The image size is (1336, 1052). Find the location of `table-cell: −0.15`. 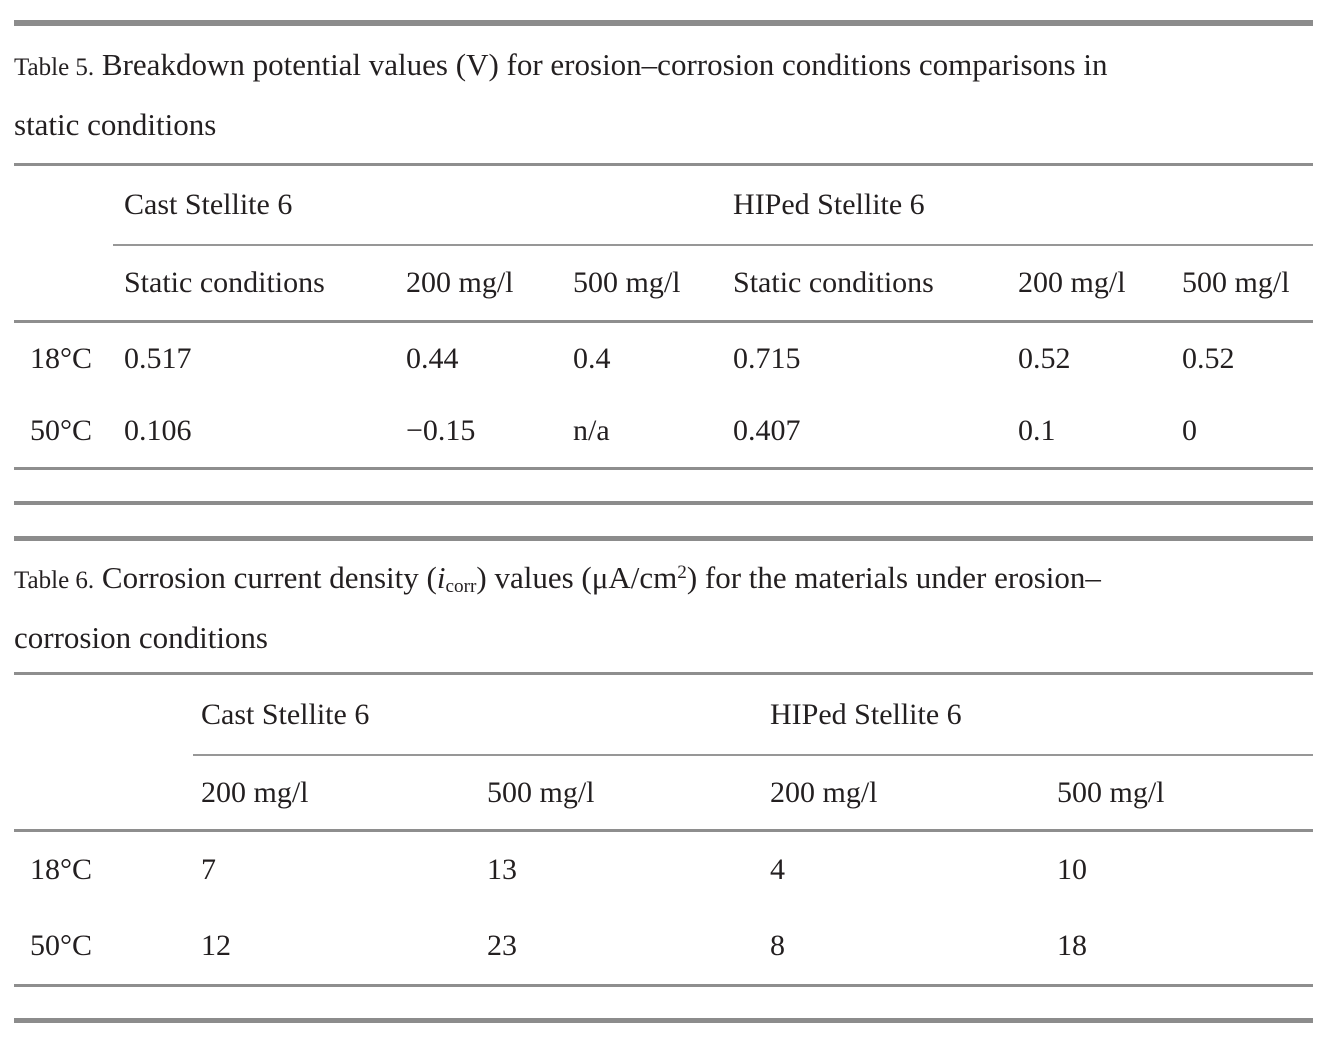

table-cell: −0.15 is located at coordinates (441, 430).